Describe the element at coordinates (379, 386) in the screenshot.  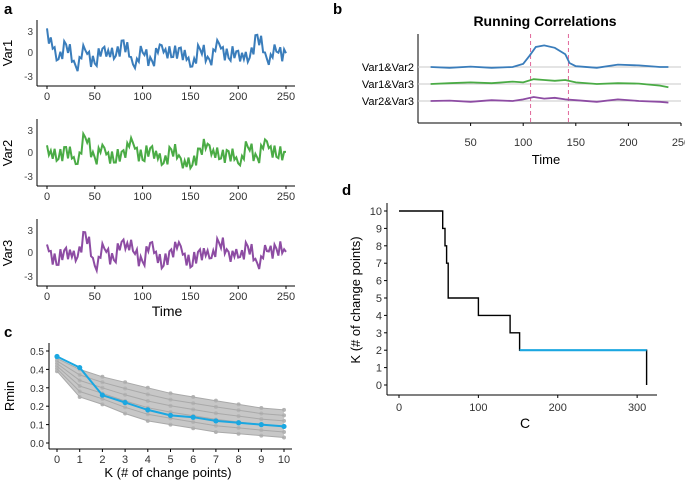
I see `y-tick-label: 0` at that location.